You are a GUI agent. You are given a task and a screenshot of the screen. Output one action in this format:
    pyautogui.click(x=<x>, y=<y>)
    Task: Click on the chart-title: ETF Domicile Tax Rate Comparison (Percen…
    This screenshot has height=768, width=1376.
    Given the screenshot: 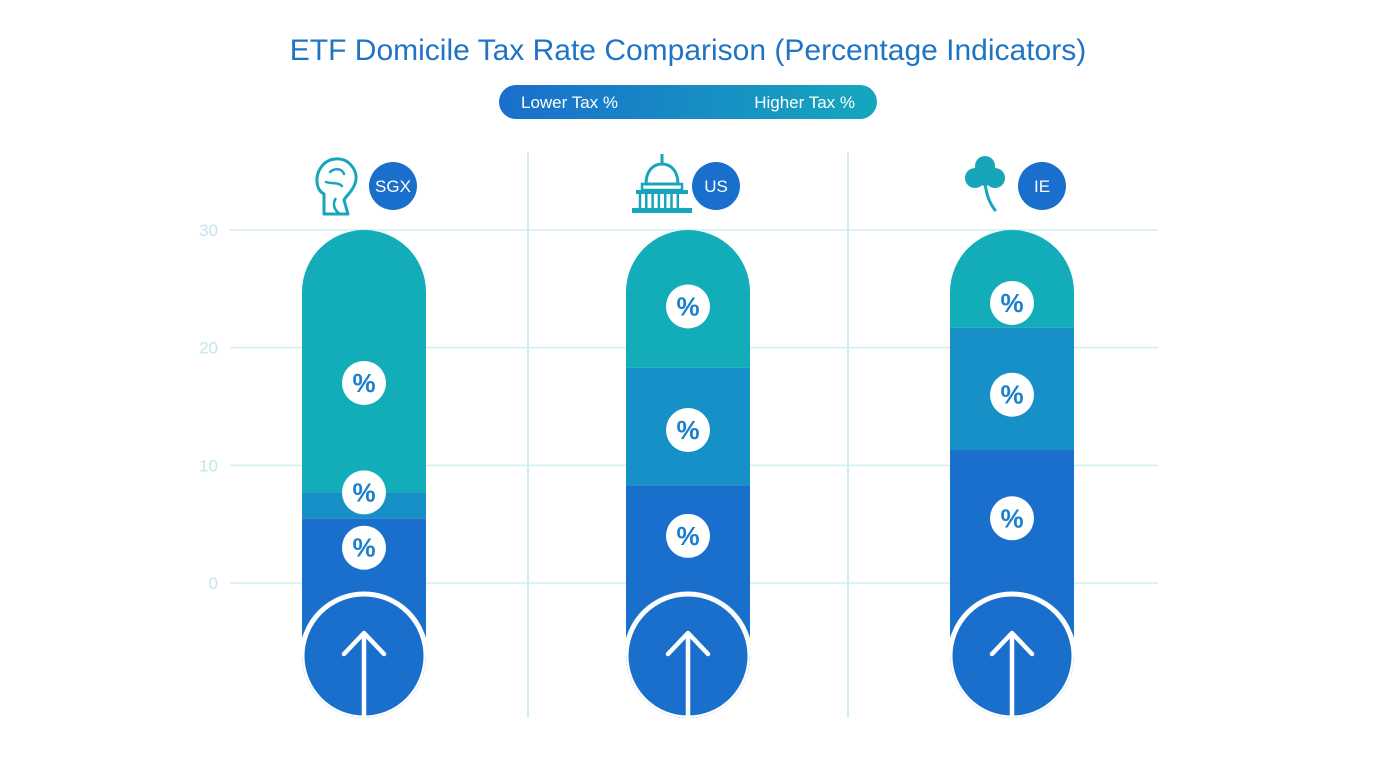 What is the action you would take?
    pyautogui.click(x=688, y=50)
    